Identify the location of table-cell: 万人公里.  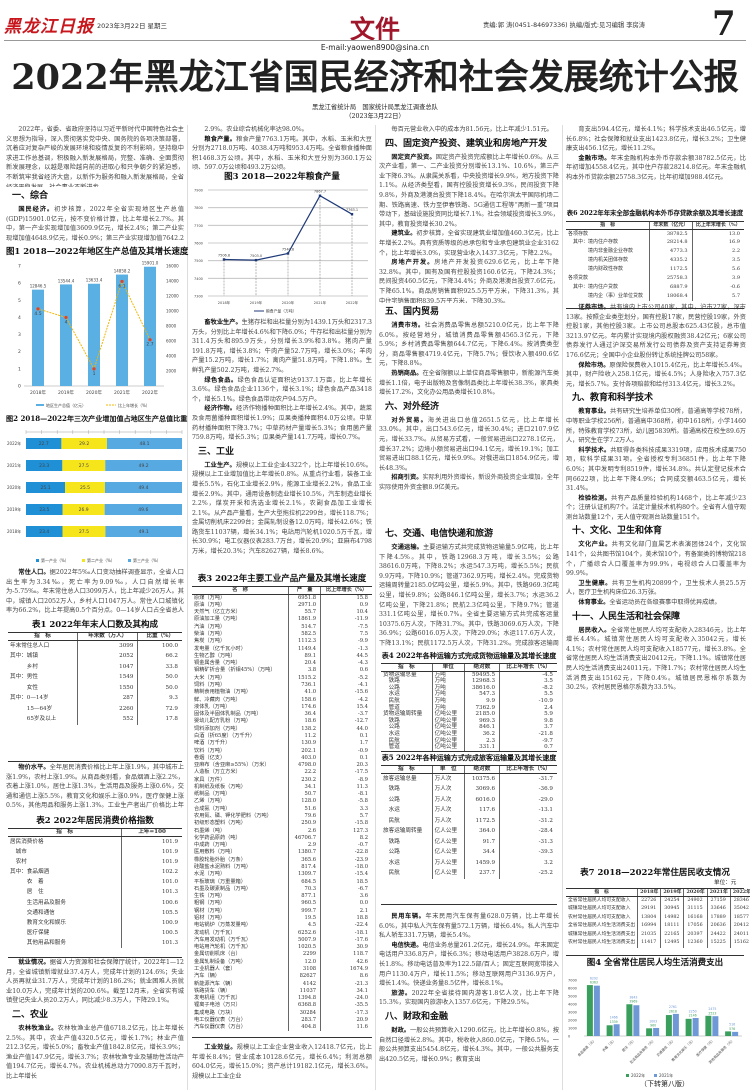
(448, 863).